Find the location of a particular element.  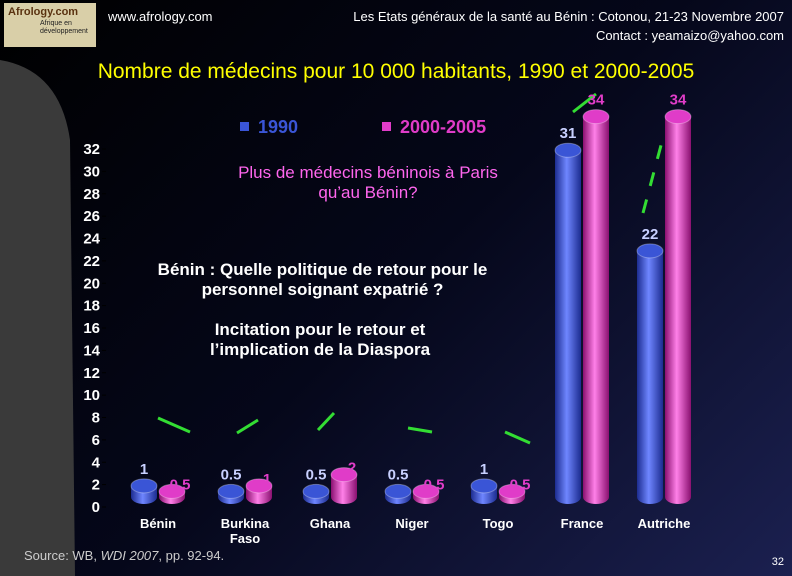

y-tick-label: 10 is located at coordinates (91, 395).